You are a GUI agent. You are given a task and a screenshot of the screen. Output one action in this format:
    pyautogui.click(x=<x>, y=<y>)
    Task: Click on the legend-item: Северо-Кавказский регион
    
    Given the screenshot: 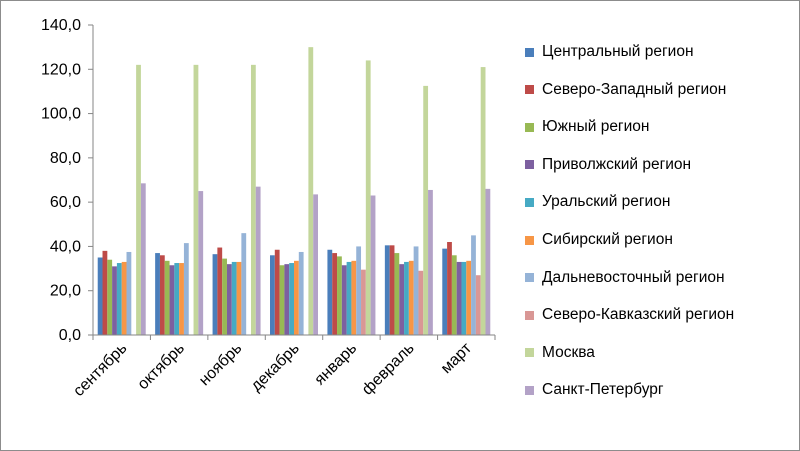 What is the action you would take?
    pyautogui.click(x=629, y=315)
    